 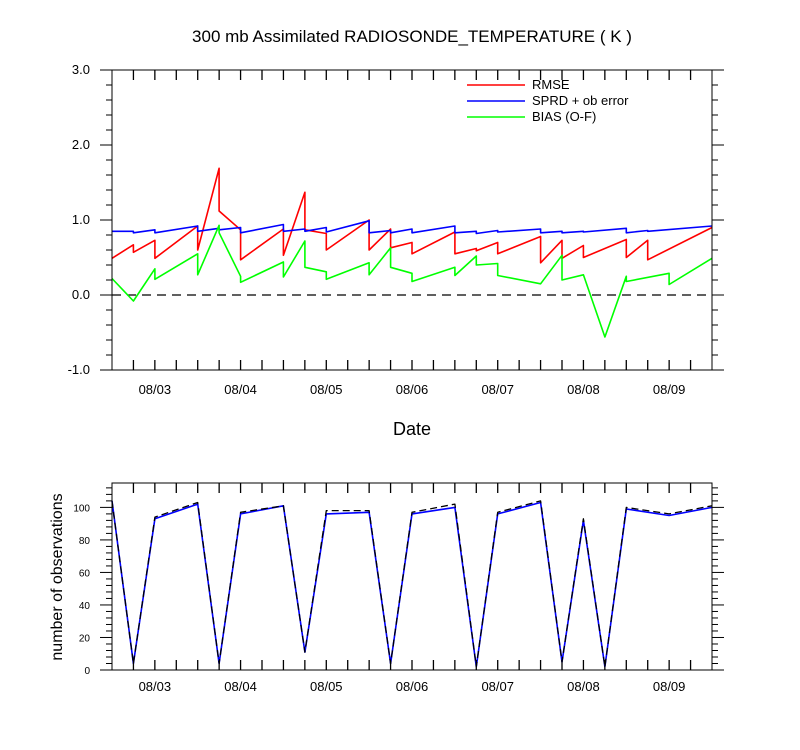 I want to click on y-tick-label: 3.0, so click(x=81, y=69).